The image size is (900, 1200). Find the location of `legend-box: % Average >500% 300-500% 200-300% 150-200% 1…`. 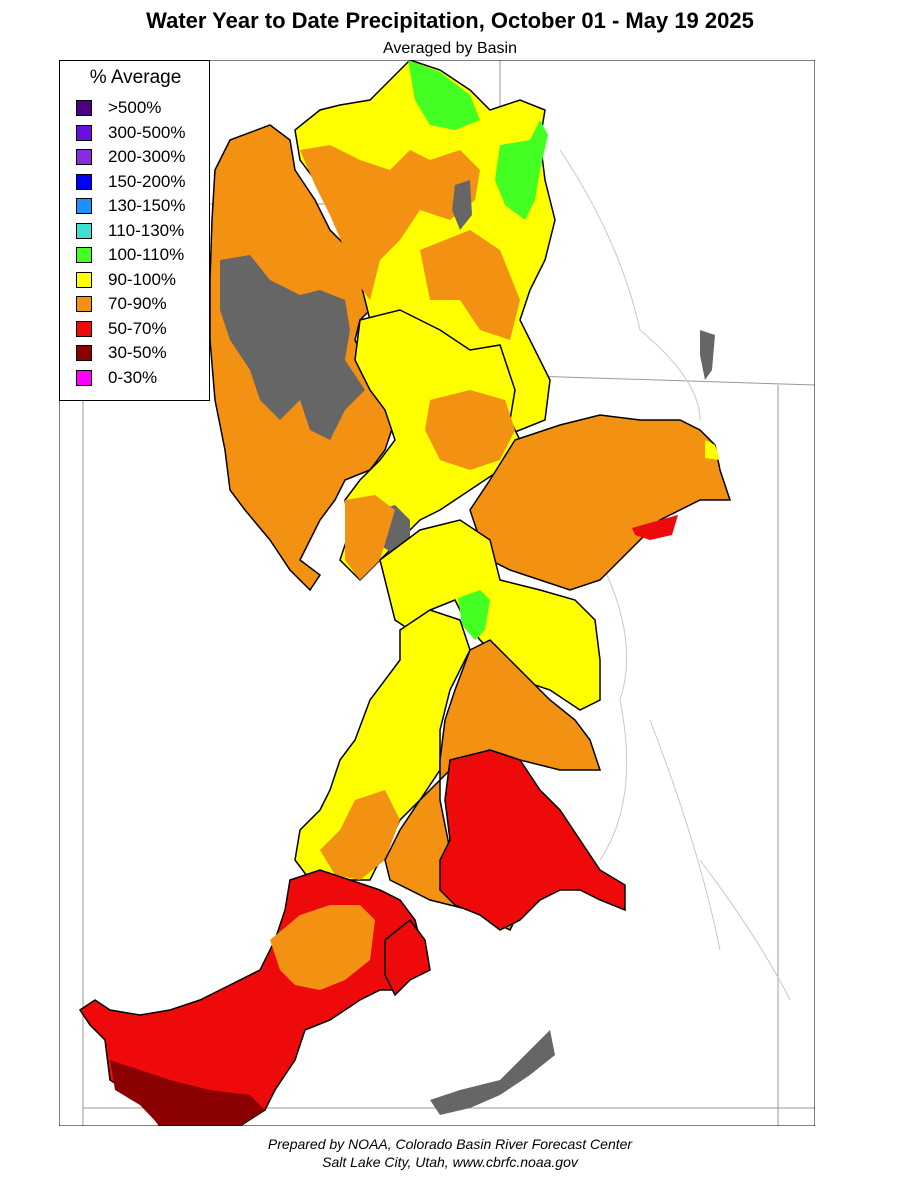

legend-box: % Average >500% 300-500% 200-300% 150-200% 1… is located at coordinates (134, 230).